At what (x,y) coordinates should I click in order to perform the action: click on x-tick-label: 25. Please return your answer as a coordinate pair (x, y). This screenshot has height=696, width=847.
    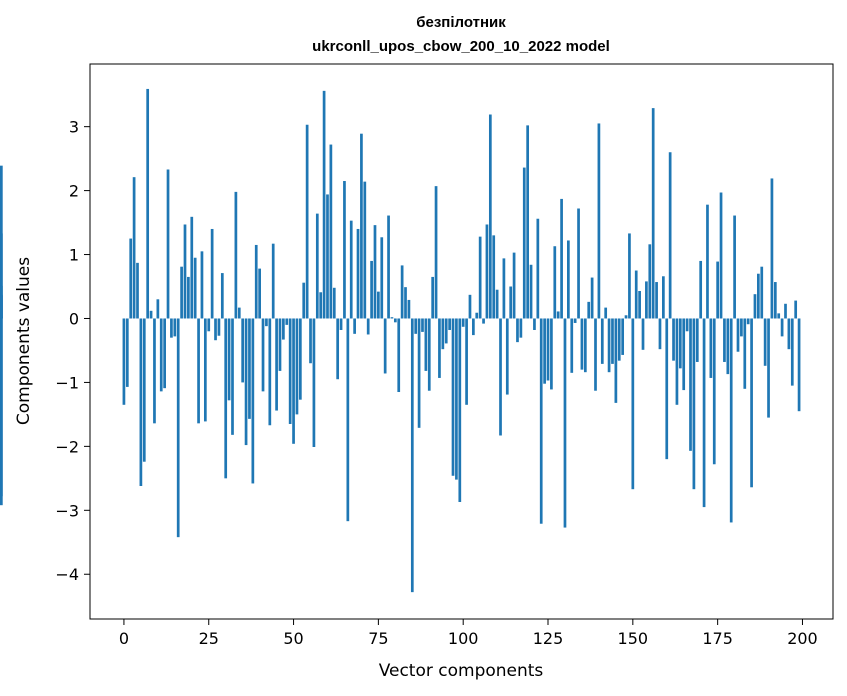
    Looking at the image, I should click on (209, 638).